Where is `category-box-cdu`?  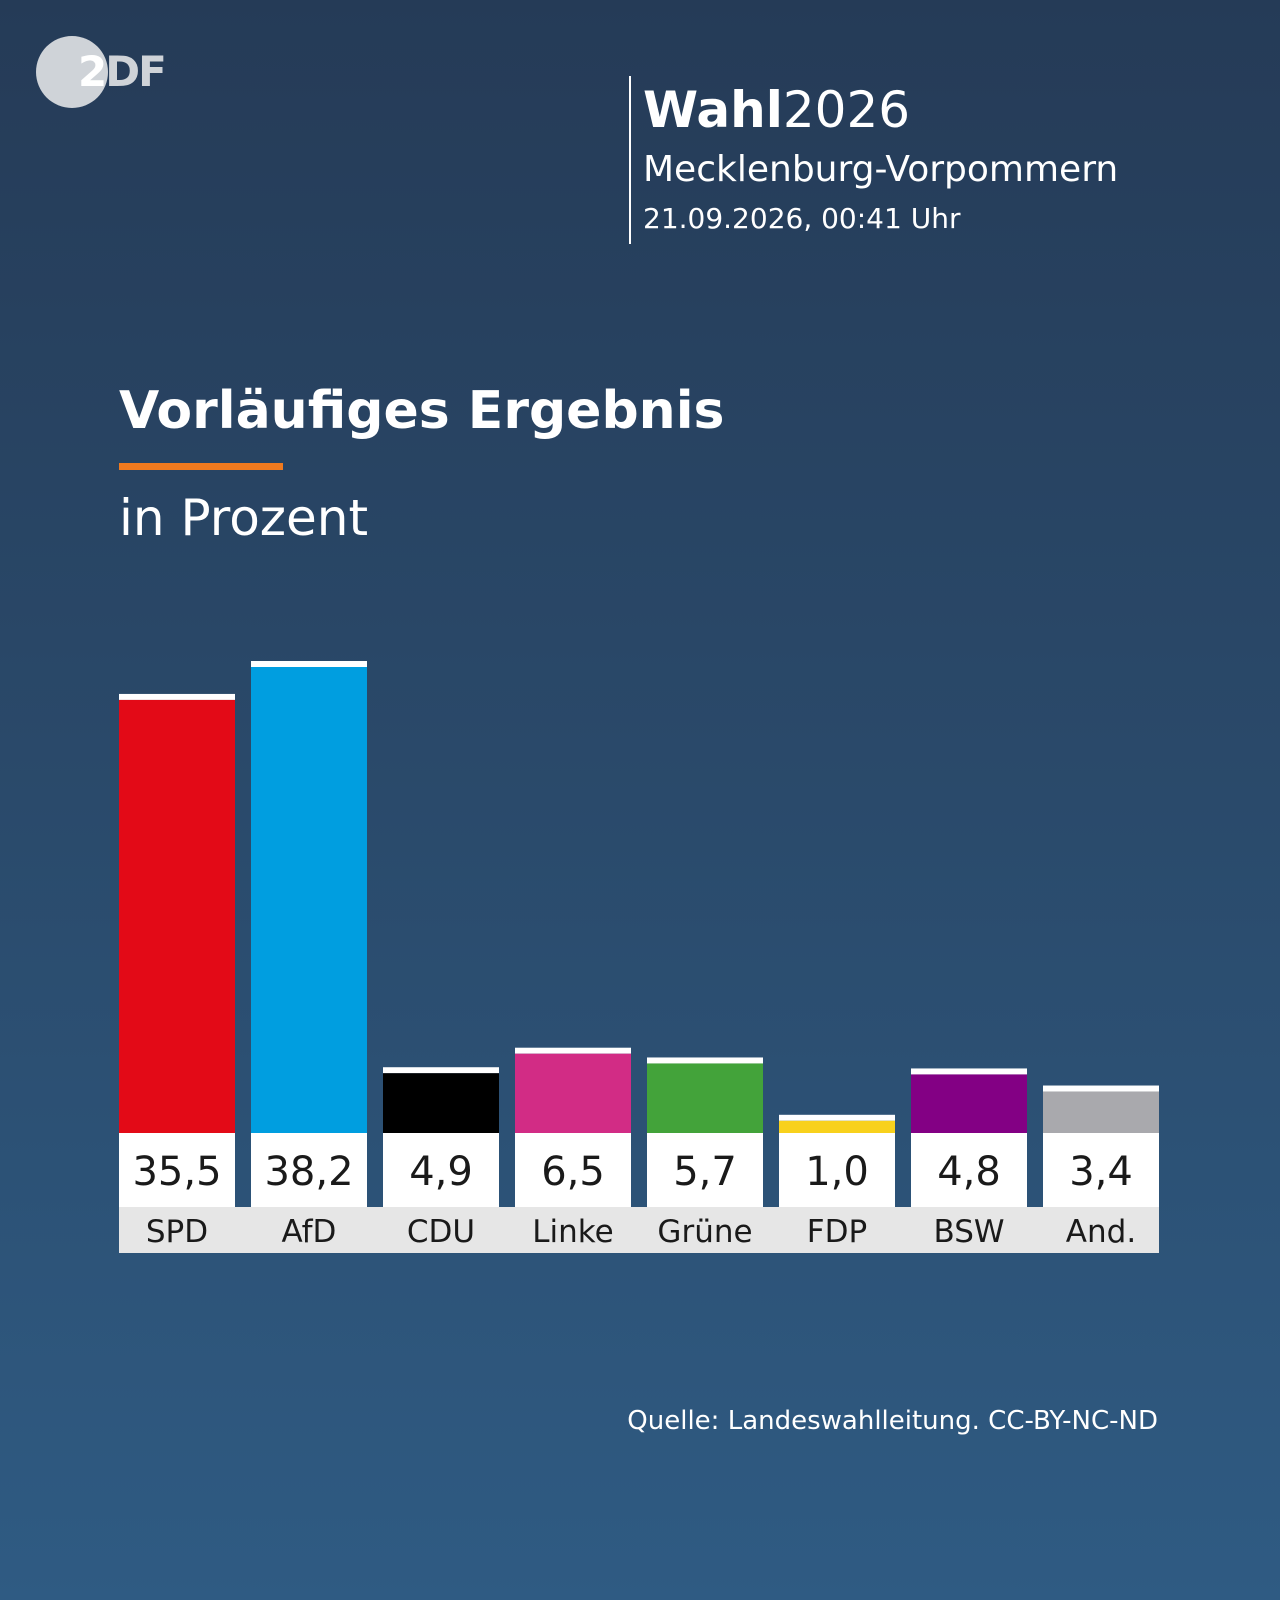 category-box-cdu is located at coordinates (433, 1230).